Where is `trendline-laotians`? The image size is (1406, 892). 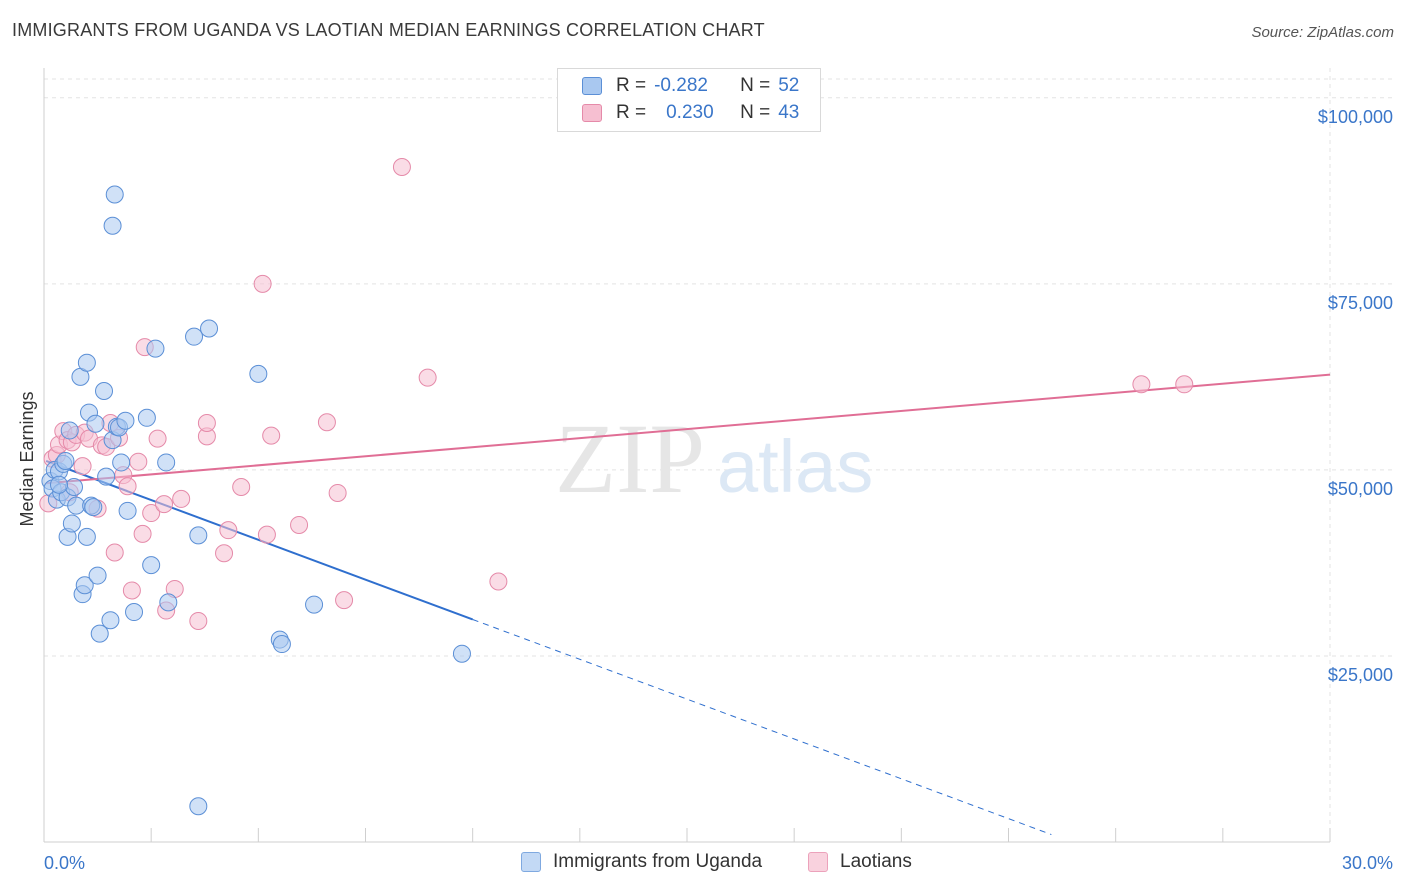
trendline-laotians is located at coordinates (688, 429).